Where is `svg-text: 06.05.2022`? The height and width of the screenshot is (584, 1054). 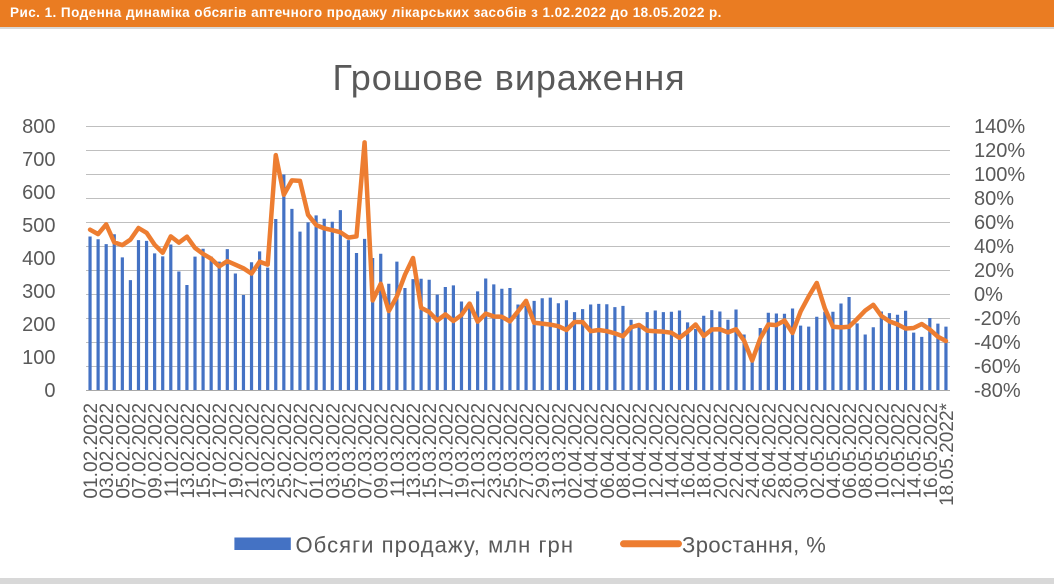 svg-text: 06.05.2022 is located at coordinates (850, 451).